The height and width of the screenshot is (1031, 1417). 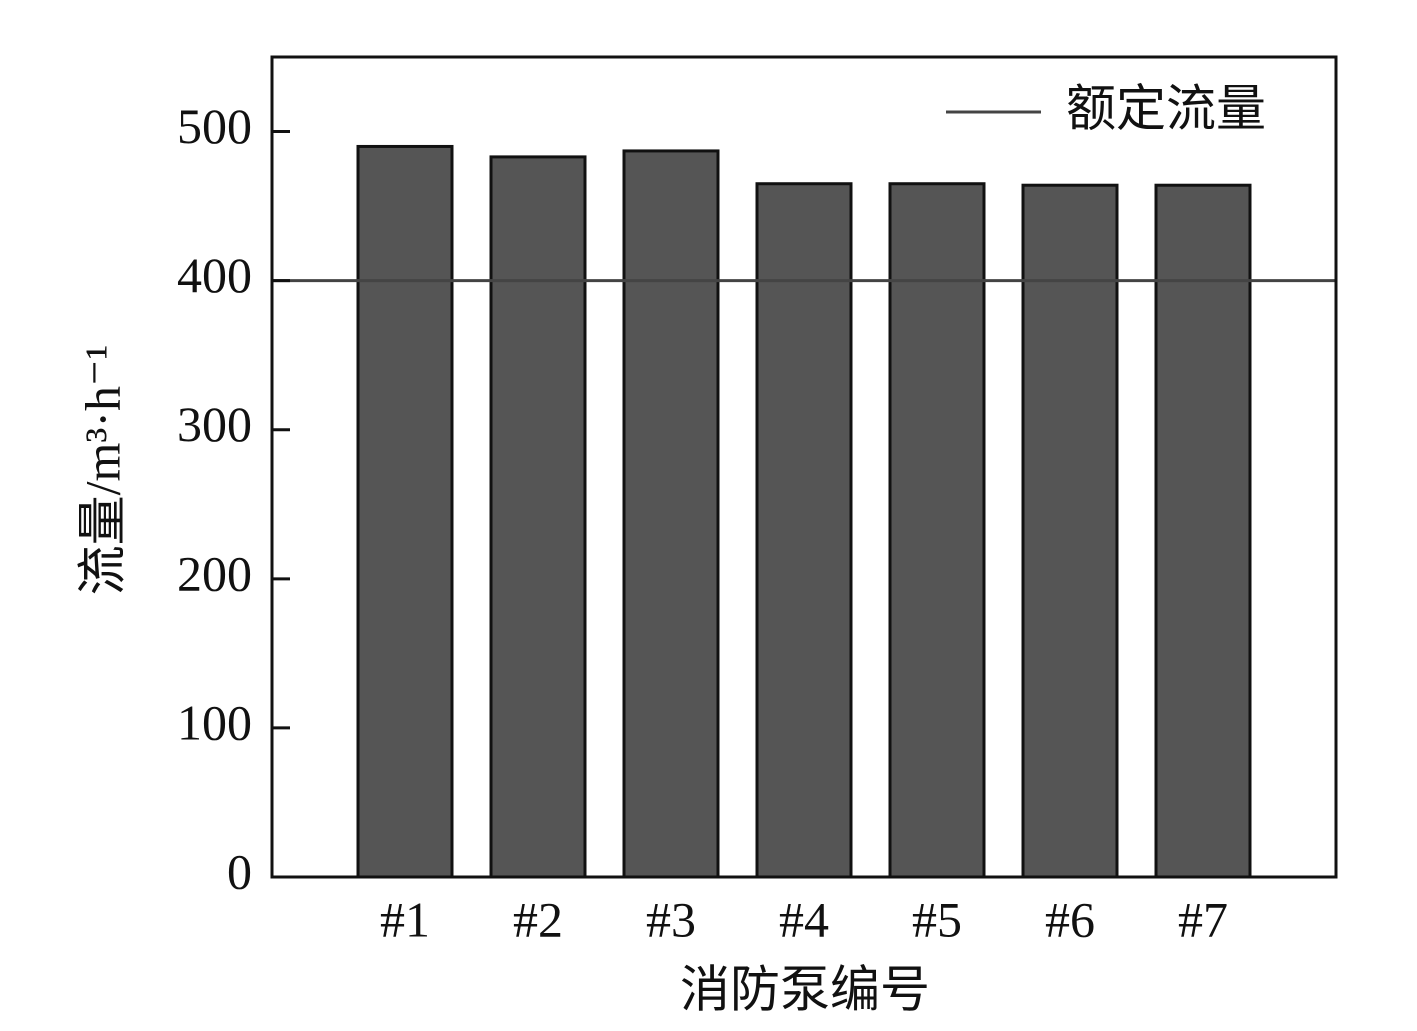 What do you see at coordinates (214, 424) in the screenshot?
I see `y-tick-label: 300` at bounding box center [214, 424].